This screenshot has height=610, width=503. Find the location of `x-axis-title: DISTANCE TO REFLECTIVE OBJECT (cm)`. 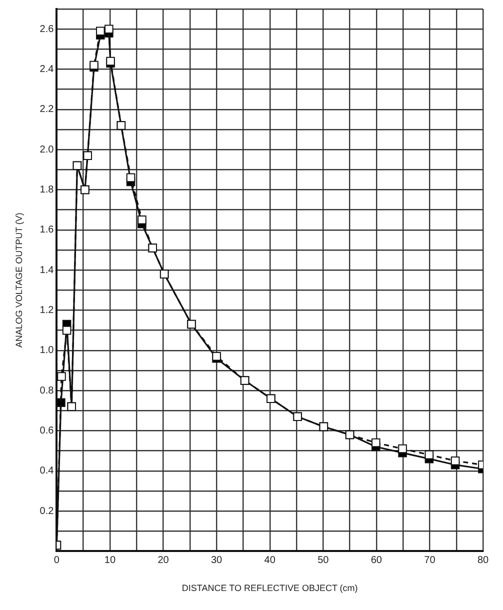

x-axis-title: DISTANCE TO REFLECTIVE OBJECT (cm) is located at coordinates (270, 588).